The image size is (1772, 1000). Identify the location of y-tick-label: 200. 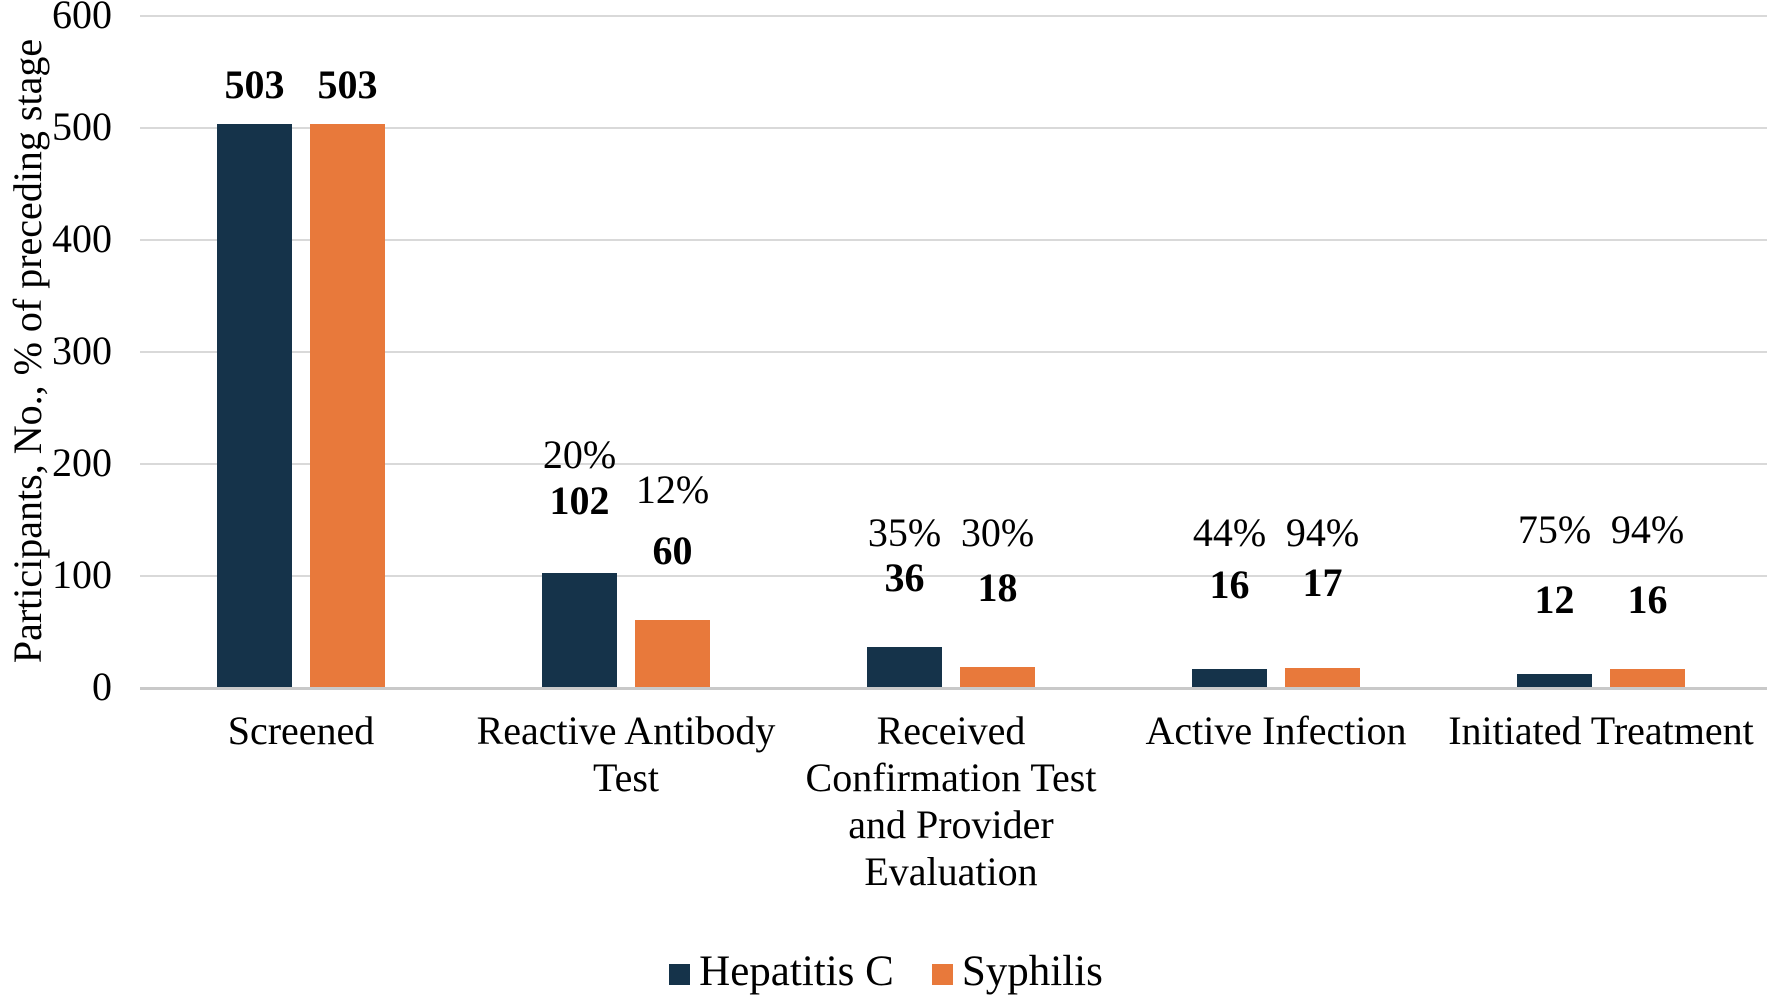
(82, 462).